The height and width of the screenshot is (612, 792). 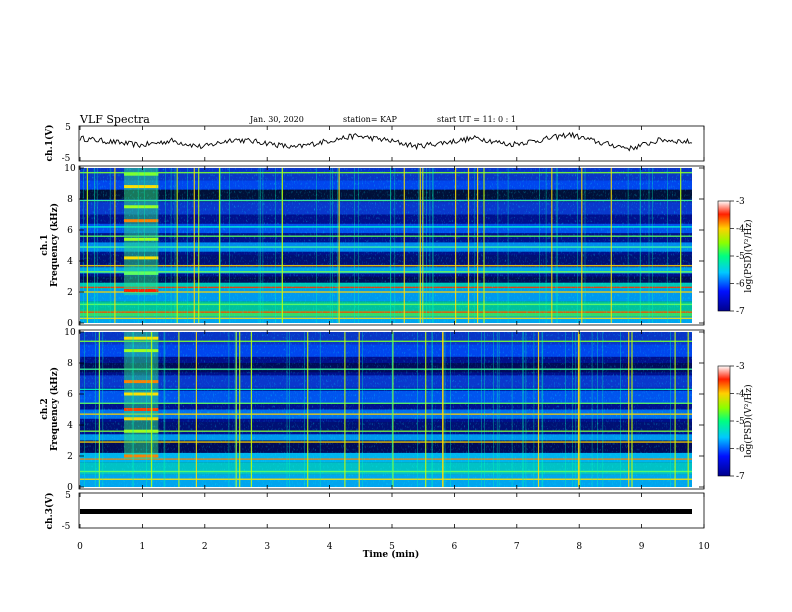 What do you see at coordinates (114, 119) in the screenshot?
I see `figure-title: VLF Spectra` at bounding box center [114, 119].